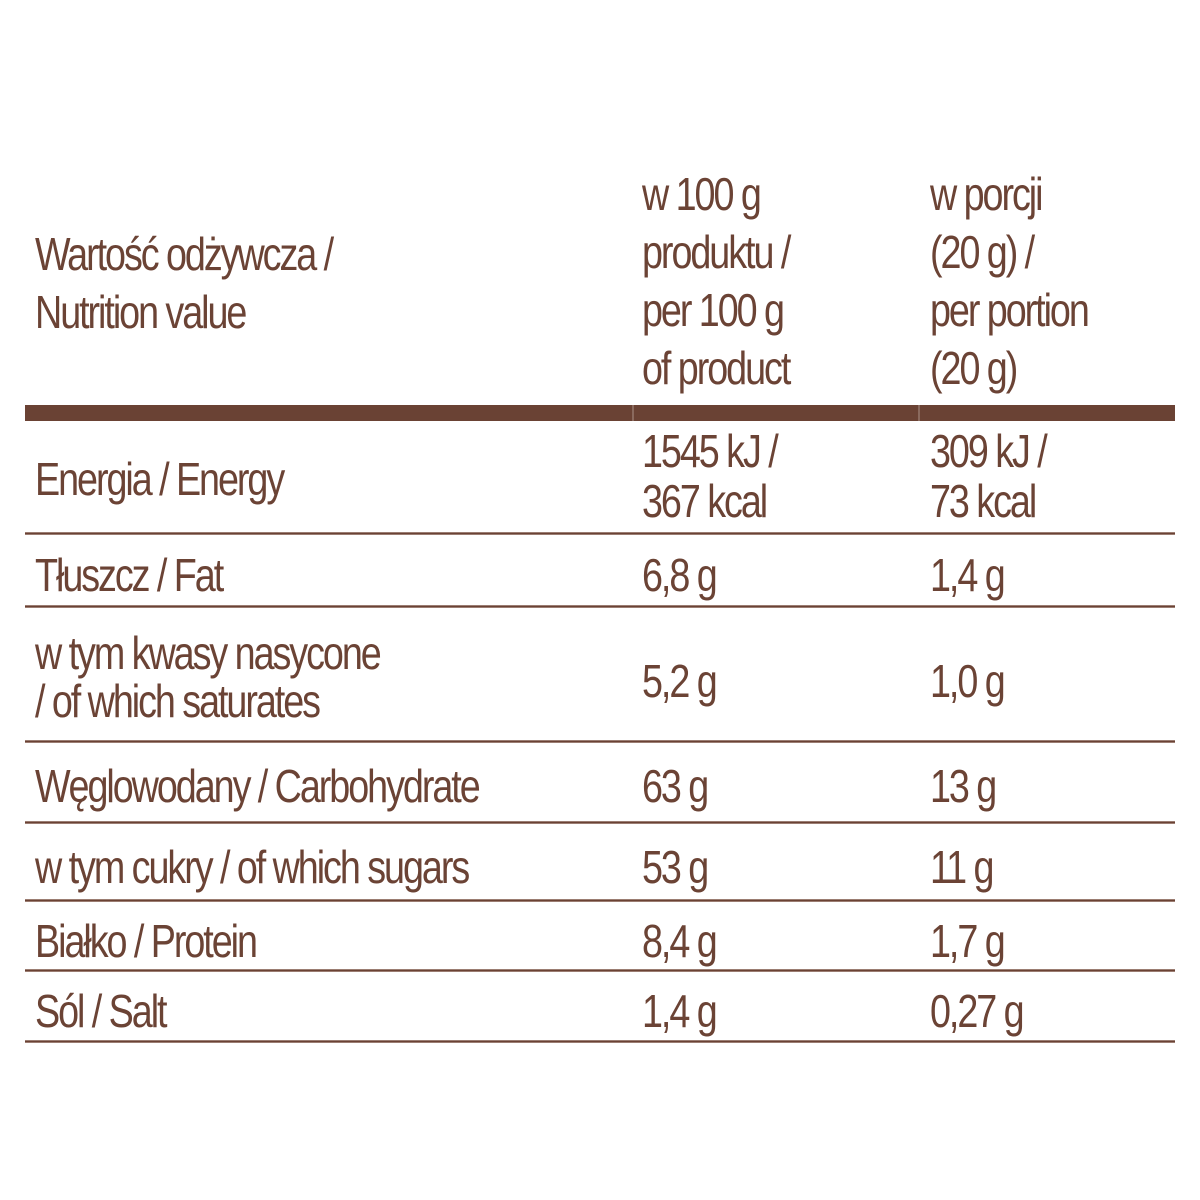 The image size is (1200, 1200). What do you see at coordinates (702, 194) in the screenshot?
I see `header-line: w 100 g` at bounding box center [702, 194].